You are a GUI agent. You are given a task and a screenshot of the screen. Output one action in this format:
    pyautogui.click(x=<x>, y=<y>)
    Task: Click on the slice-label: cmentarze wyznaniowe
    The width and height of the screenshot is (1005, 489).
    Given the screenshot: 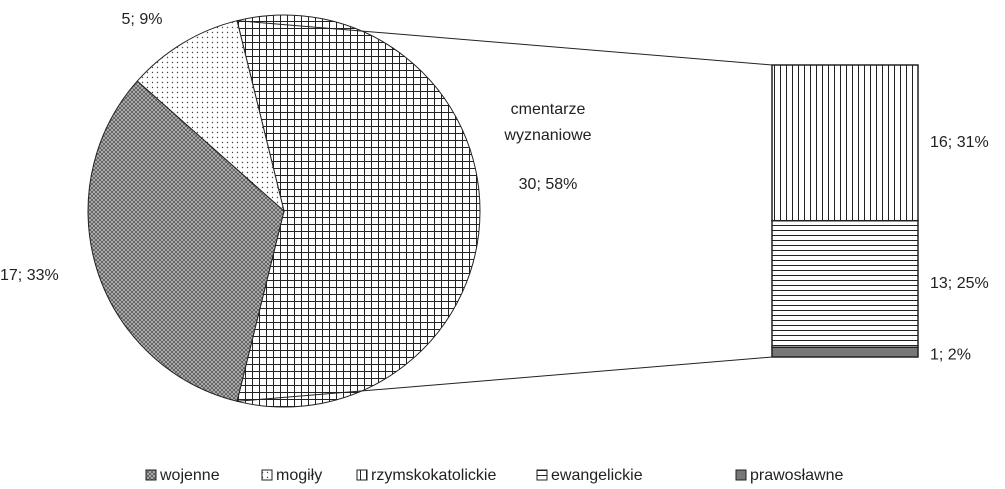 What is the action you would take?
    pyautogui.click(x=548, y=122)
    